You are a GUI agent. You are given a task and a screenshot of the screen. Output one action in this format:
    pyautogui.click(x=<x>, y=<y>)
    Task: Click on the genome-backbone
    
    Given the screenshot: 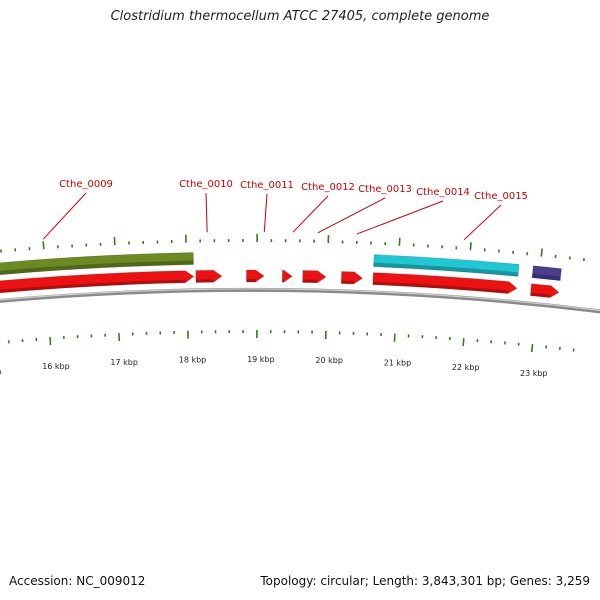 What is the action you would take?
    pyautogui.click(x=300, y=301)
    